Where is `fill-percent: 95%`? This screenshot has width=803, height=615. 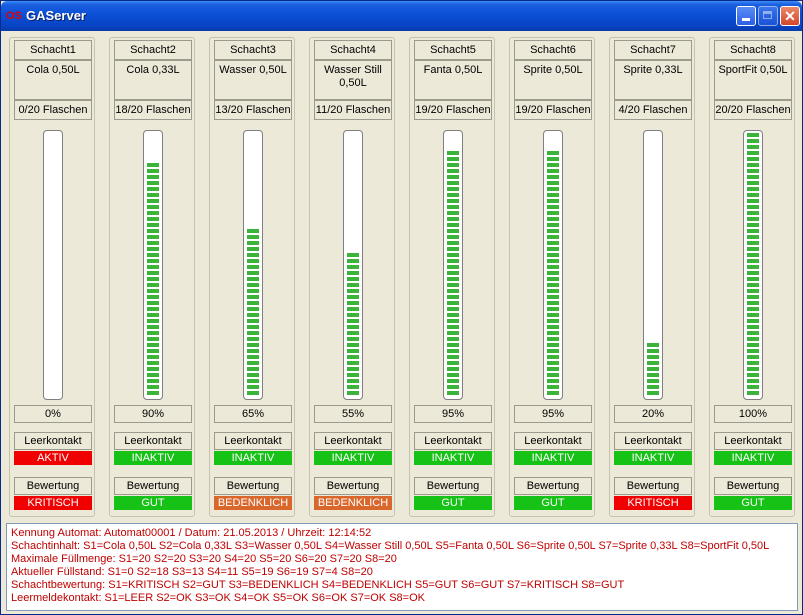 fill-percent: 95% is located at coordinates (453, 414).